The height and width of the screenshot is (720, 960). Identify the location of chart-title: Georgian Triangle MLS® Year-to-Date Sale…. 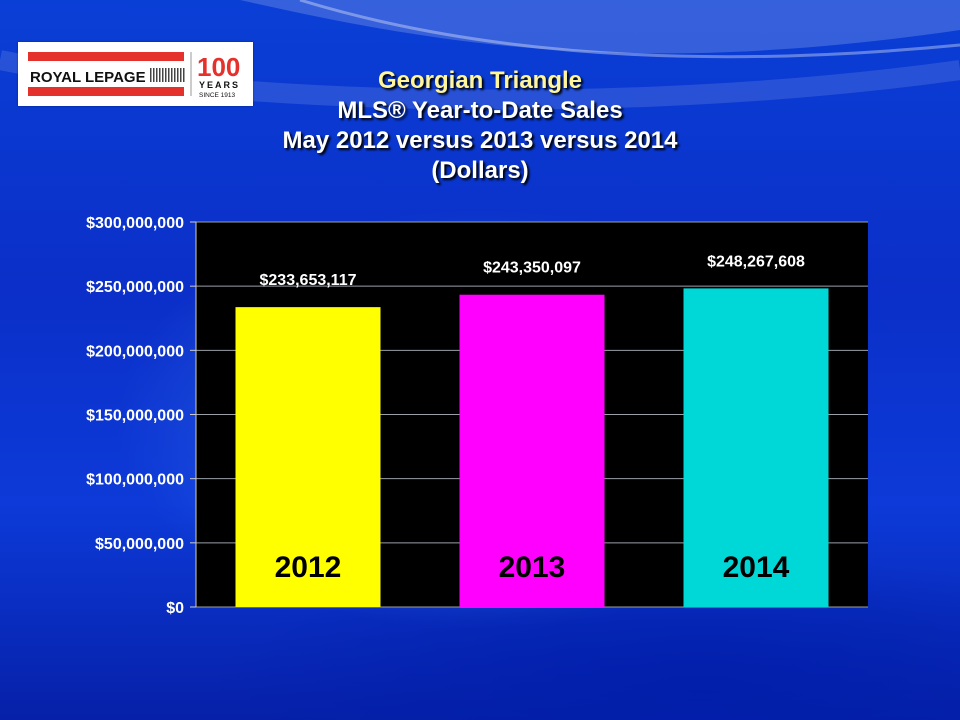
(480, 126).